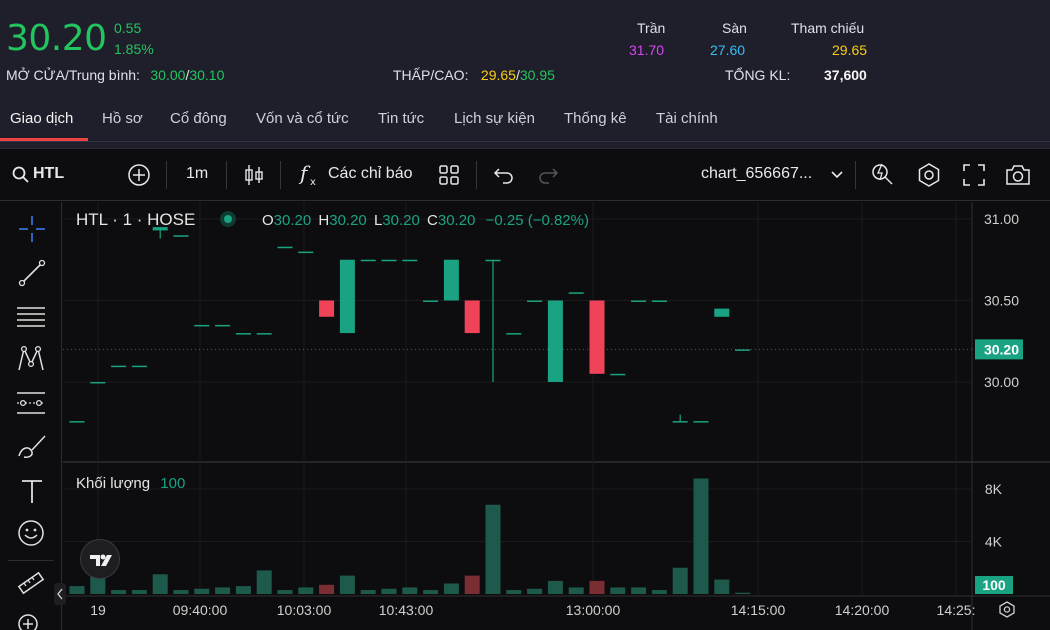 This screenshot has height=630, width=1050. What do you see at coordinates (136, 219) in the screenshot?
I see `legend-title: HTL · 1 · HOSE` at bounding box center [136, 219].